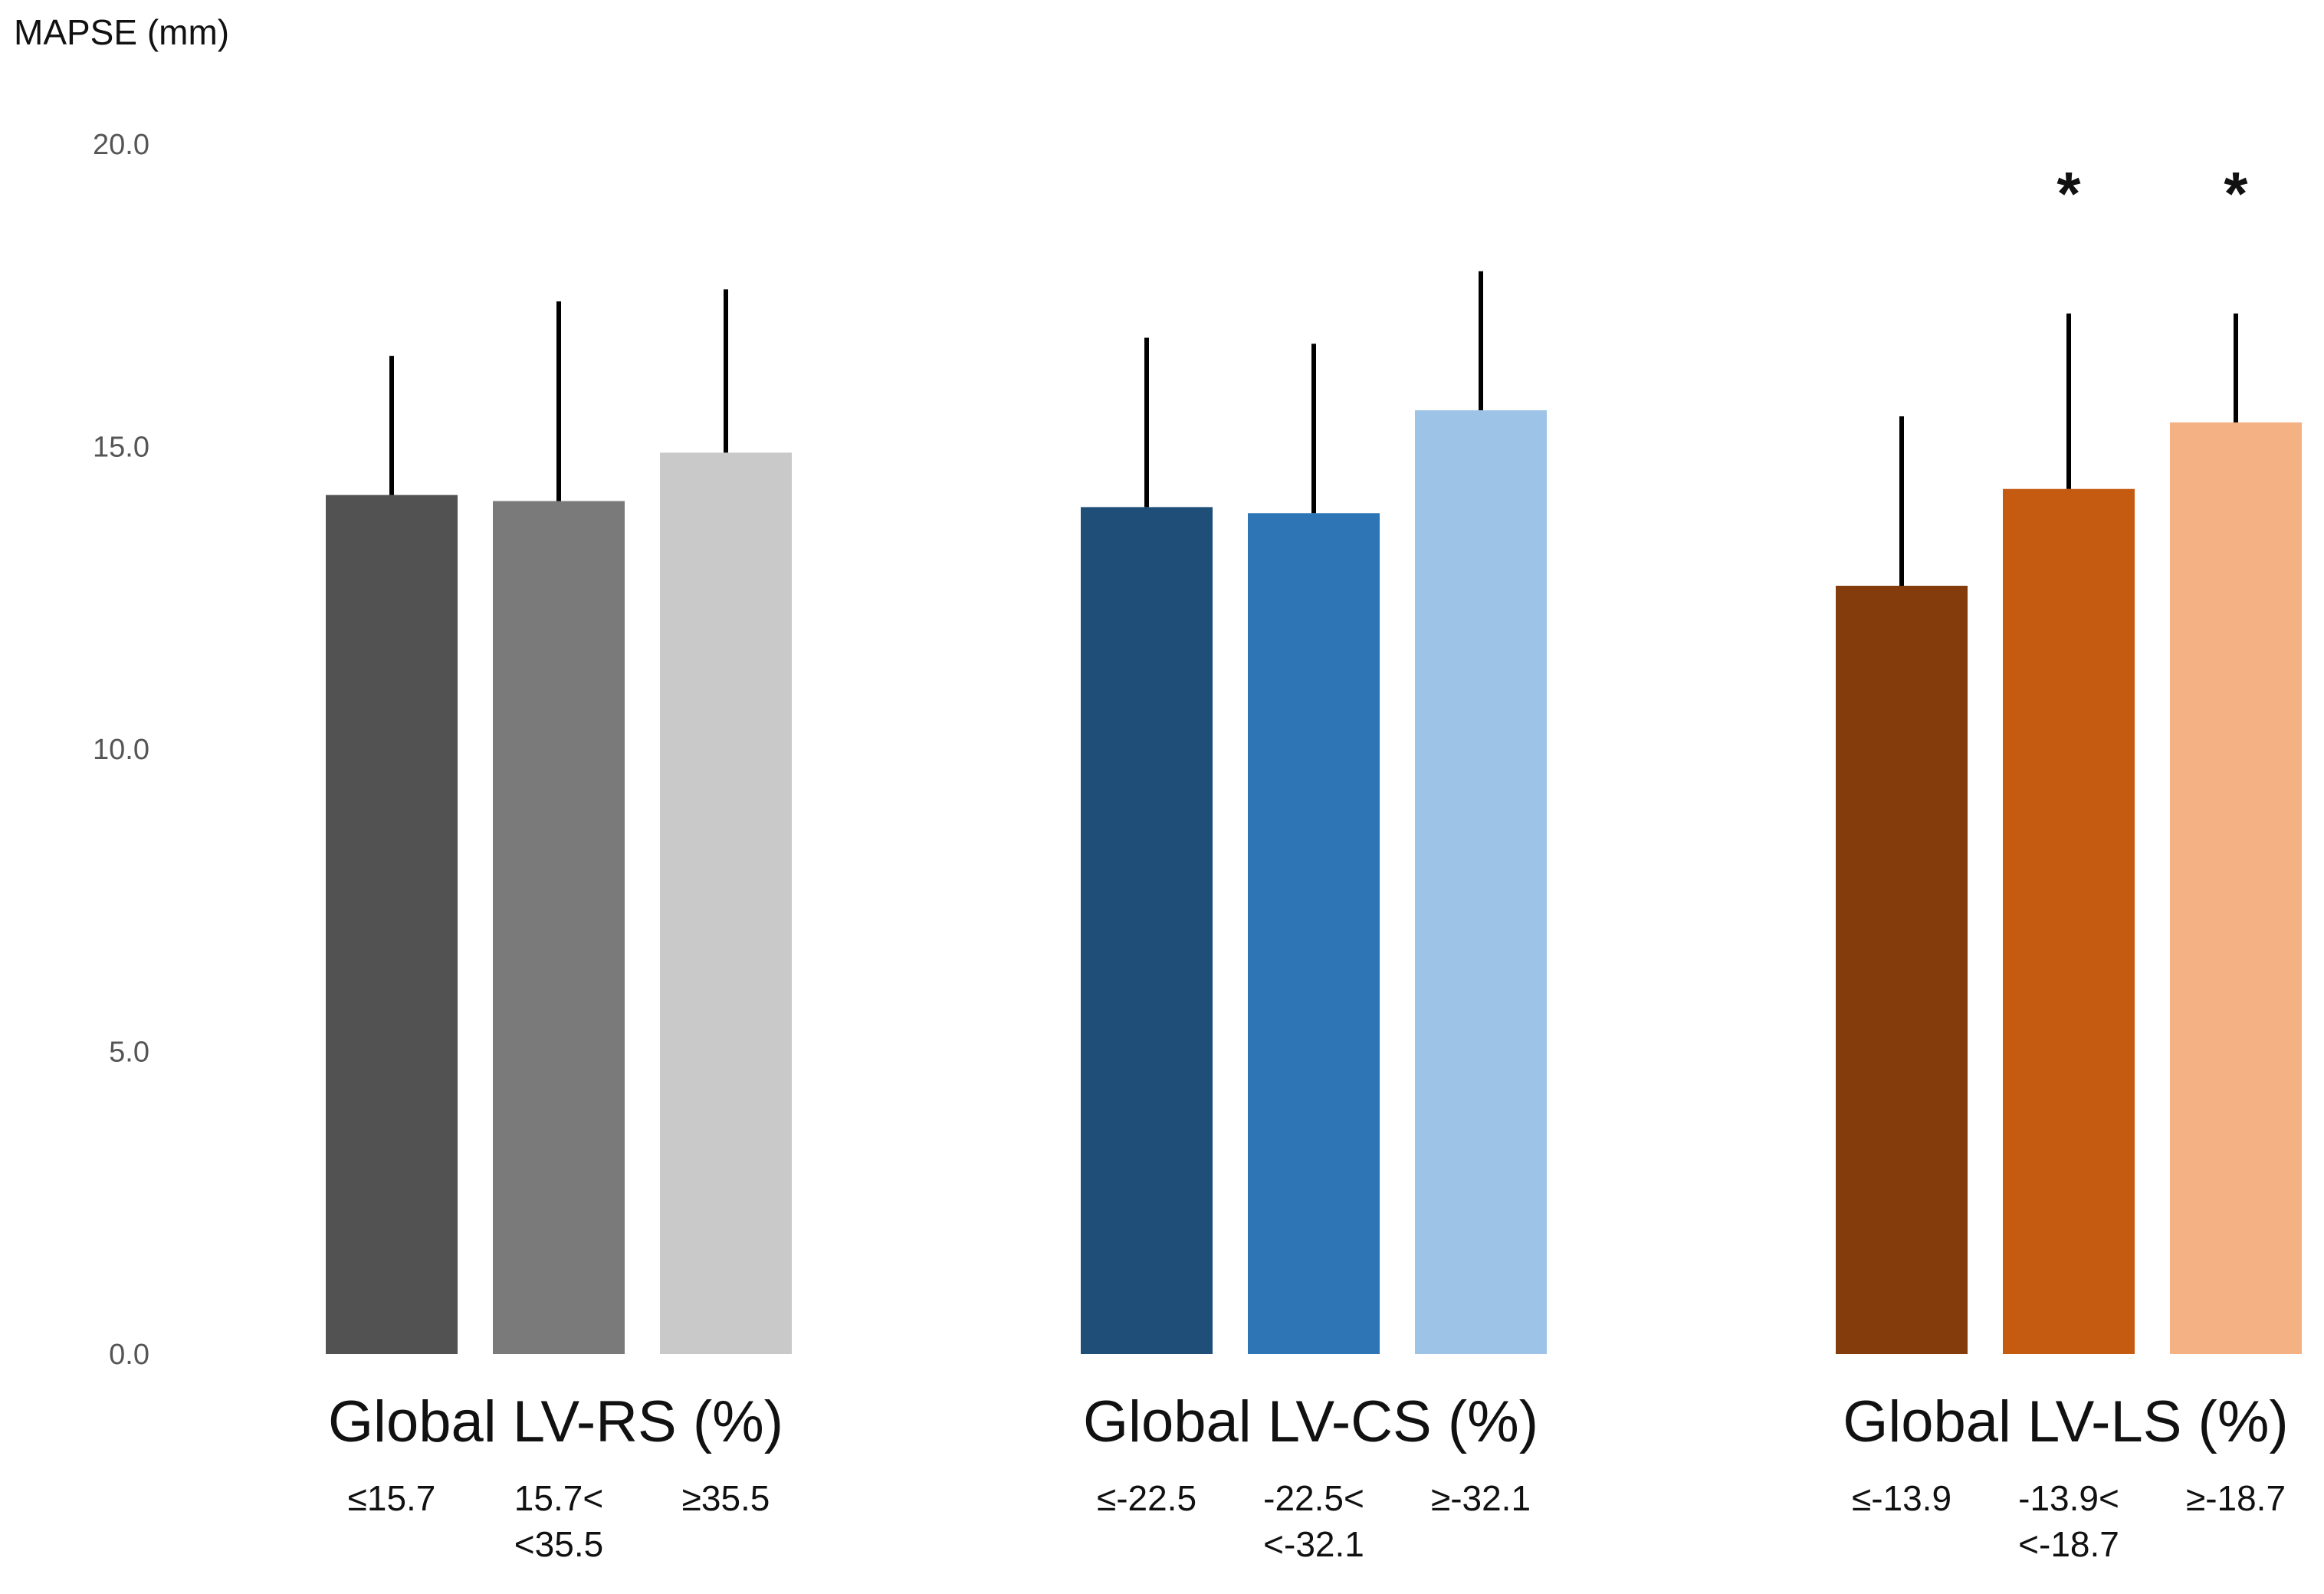  What do you see at coordinates (2068, 1544) in the screenshot?
I see `category-label: <-18.7` at bounding box center [2068, 1544].